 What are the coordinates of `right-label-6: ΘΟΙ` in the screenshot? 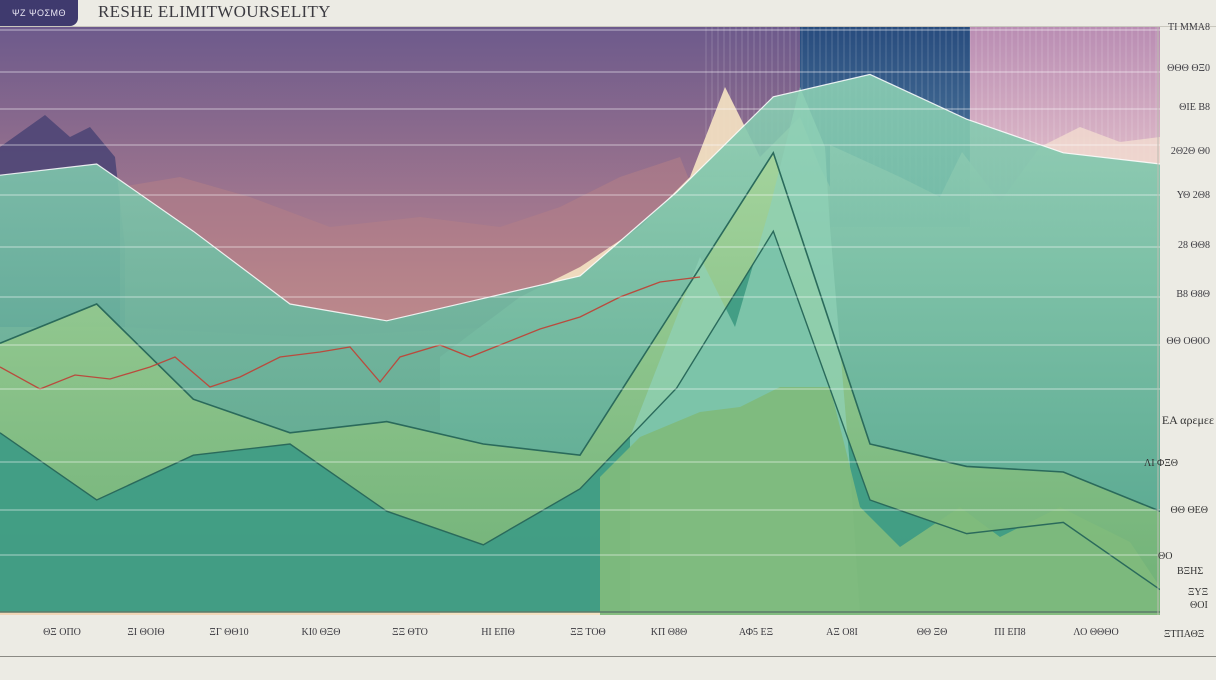 It's located at (1199, 605).